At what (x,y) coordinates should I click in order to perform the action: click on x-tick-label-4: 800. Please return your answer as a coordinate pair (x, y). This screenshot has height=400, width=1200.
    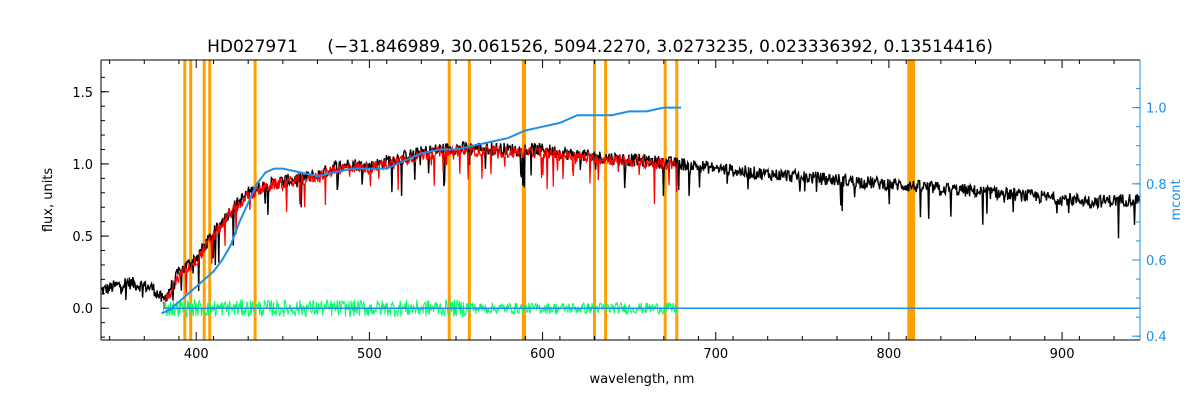
    Looking at the image, I should click on (888, 354).